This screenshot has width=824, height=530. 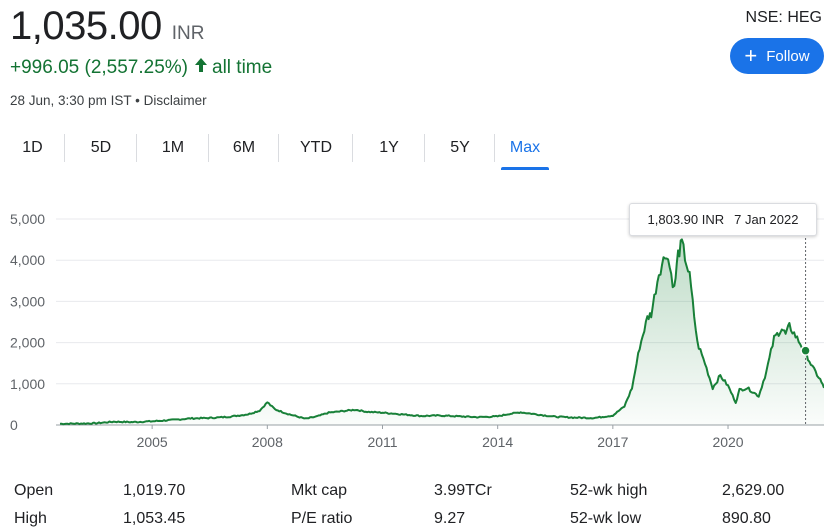 What do you see at coordinates (267, 442) in the screenshot?
I see `x-tick-label: 2008` at bounding box center [267, 442].